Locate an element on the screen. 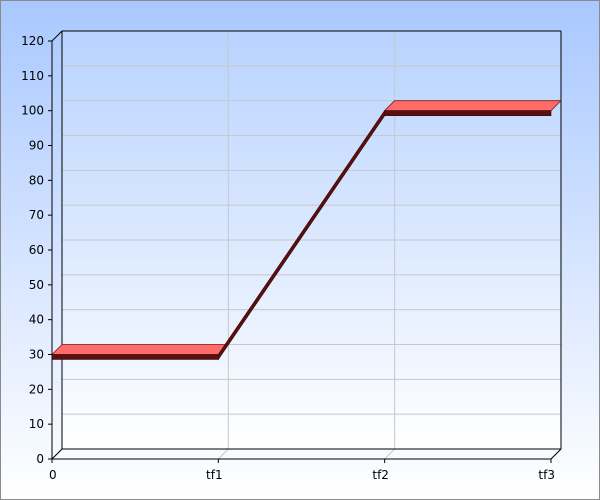 The width and height of the screenshot is (600, 500). y-tick-label: 80 is located at coordinates (36, 180).